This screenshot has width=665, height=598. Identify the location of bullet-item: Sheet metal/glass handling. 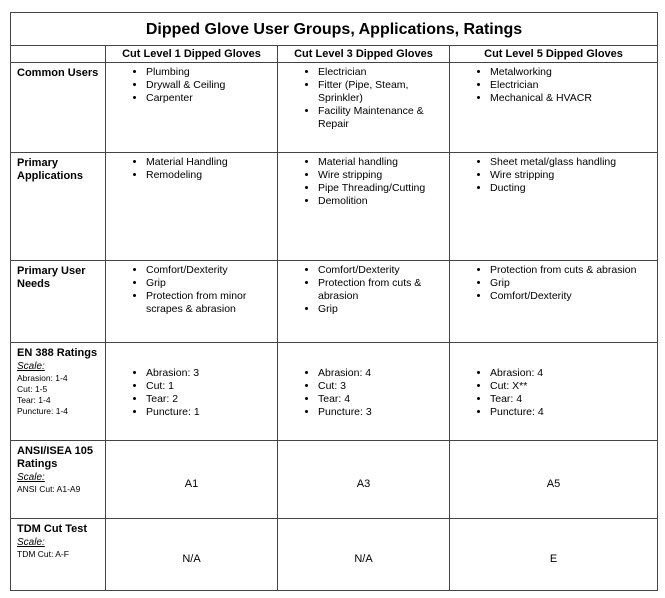
(571, 162).